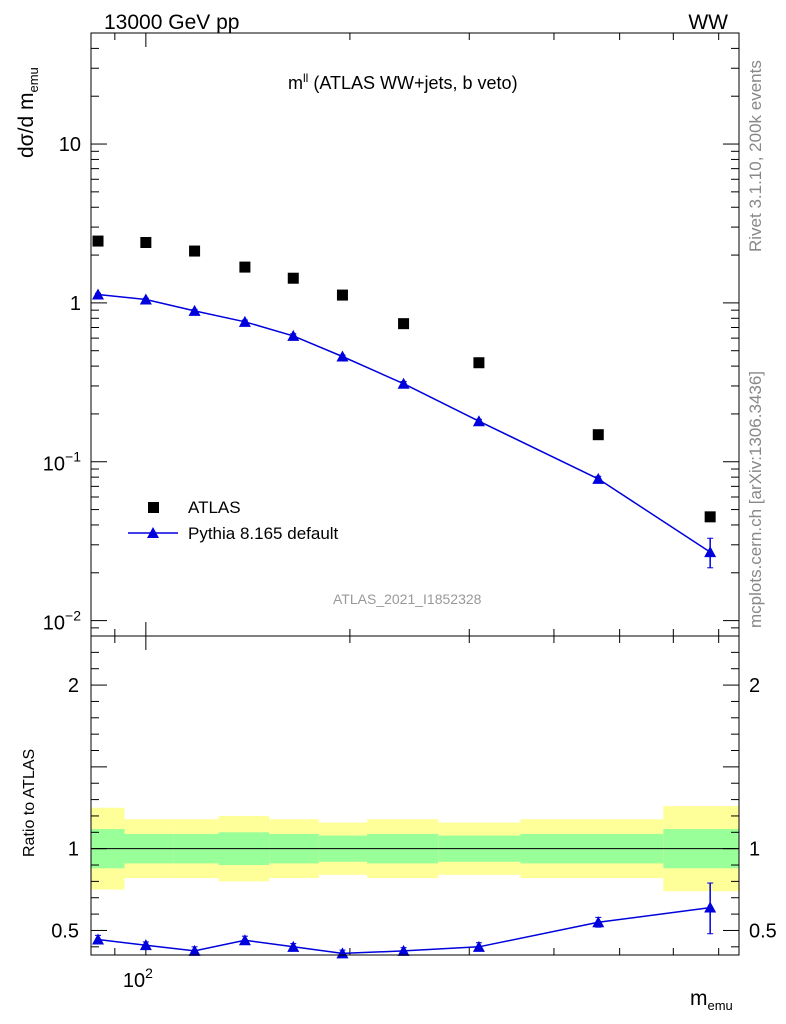 This screenshot has height=1024, width=786. I want to click on main-y-tick-label-exponent: −1, so click(73, 457).